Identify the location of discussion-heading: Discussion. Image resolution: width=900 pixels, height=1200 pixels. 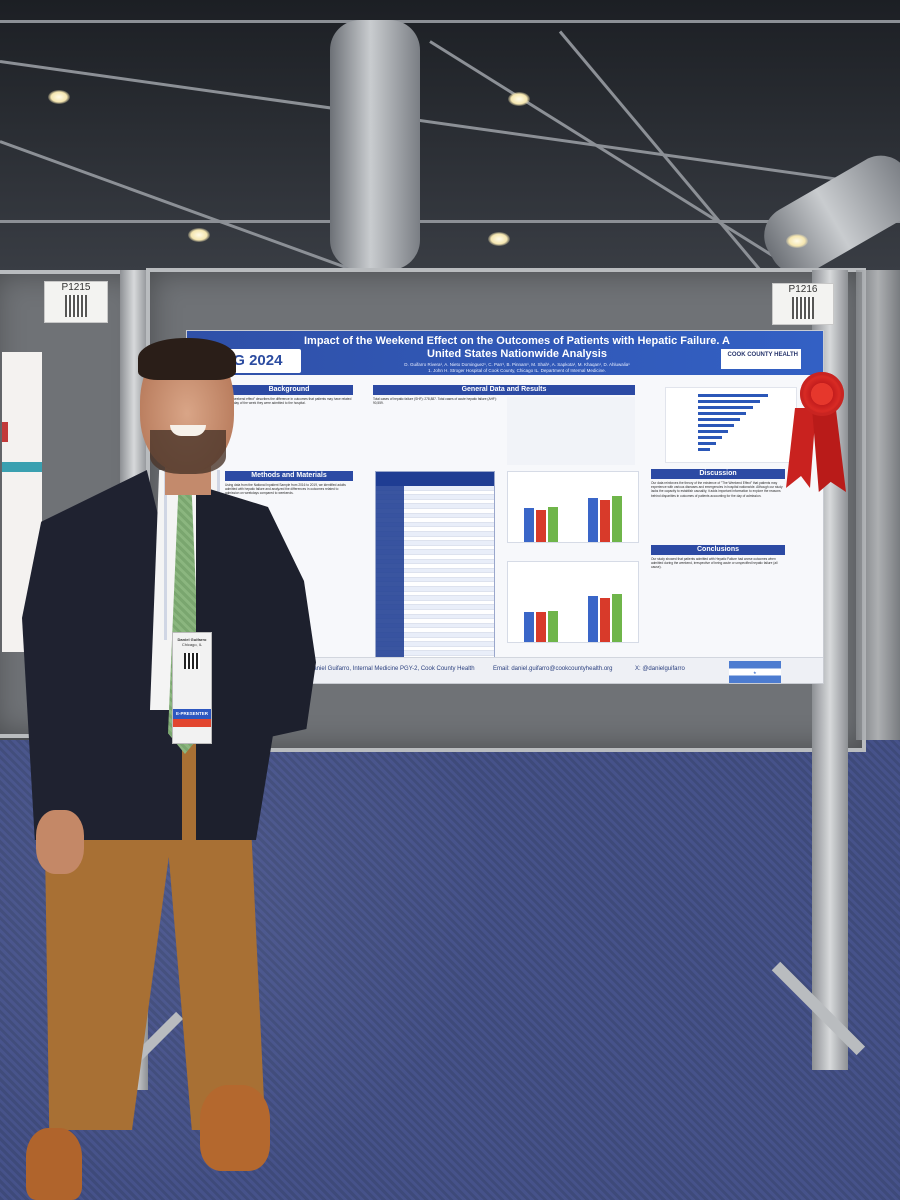
(718, 474).